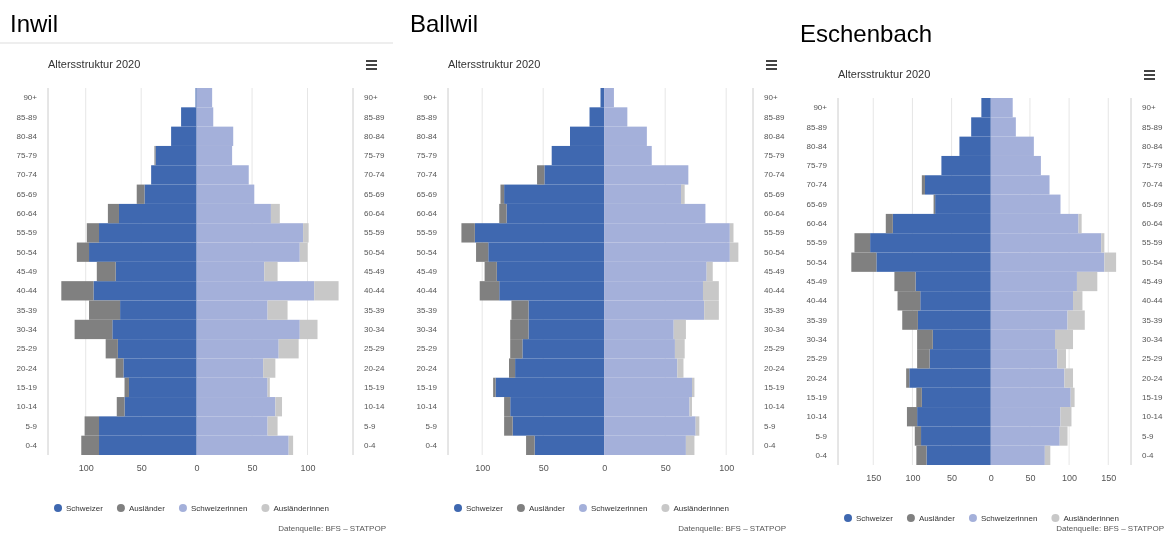 This screenshot has width=1170, height=538. I want to click on category-label: 0-4, so click(770, 445).